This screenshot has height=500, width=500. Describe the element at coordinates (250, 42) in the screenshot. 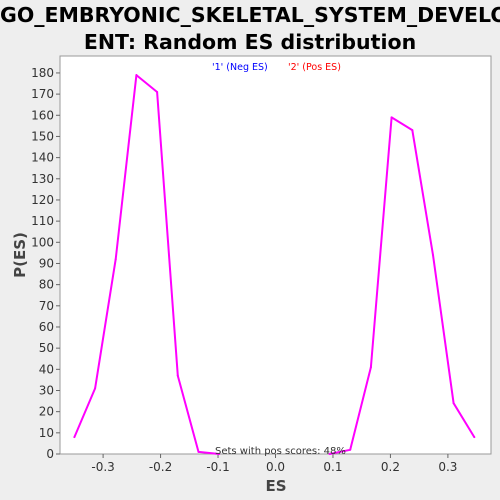

I see `chart-title-line-2: ENT: Random ES distribution` at that location.